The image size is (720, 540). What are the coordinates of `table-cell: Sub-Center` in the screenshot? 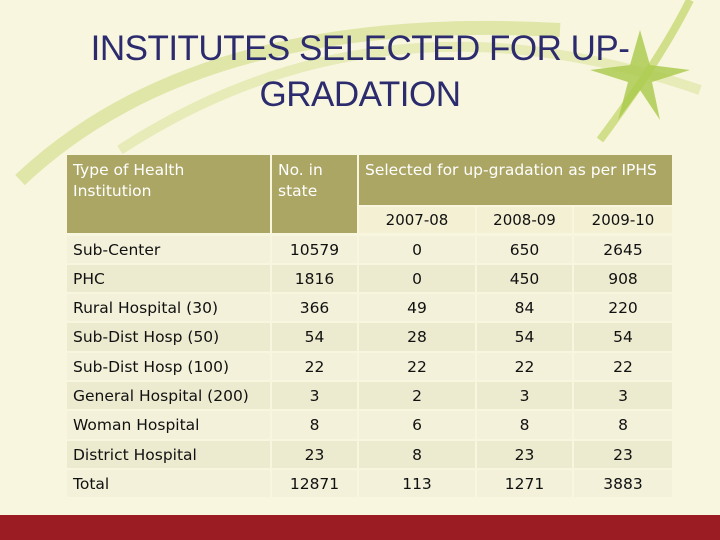 It's located at (168, 249).